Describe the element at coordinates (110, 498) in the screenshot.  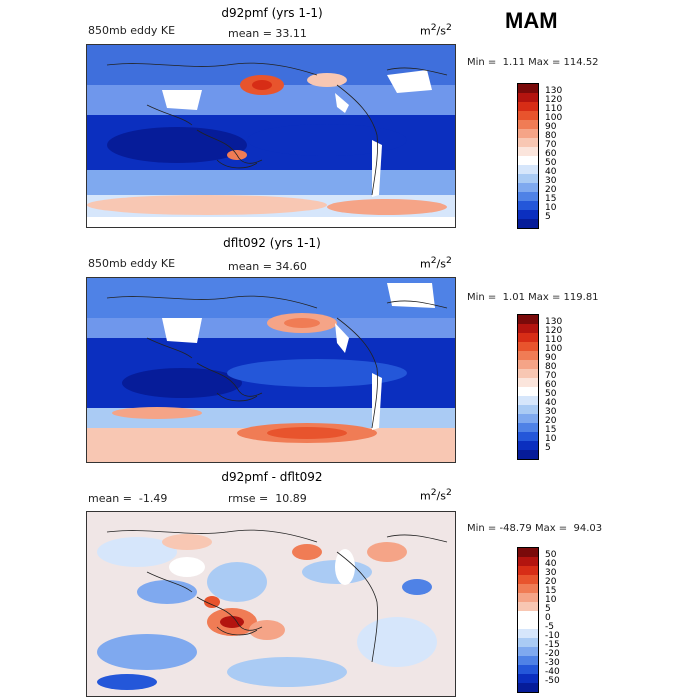
I see `panel-3-mean-label: mean =` at that location.